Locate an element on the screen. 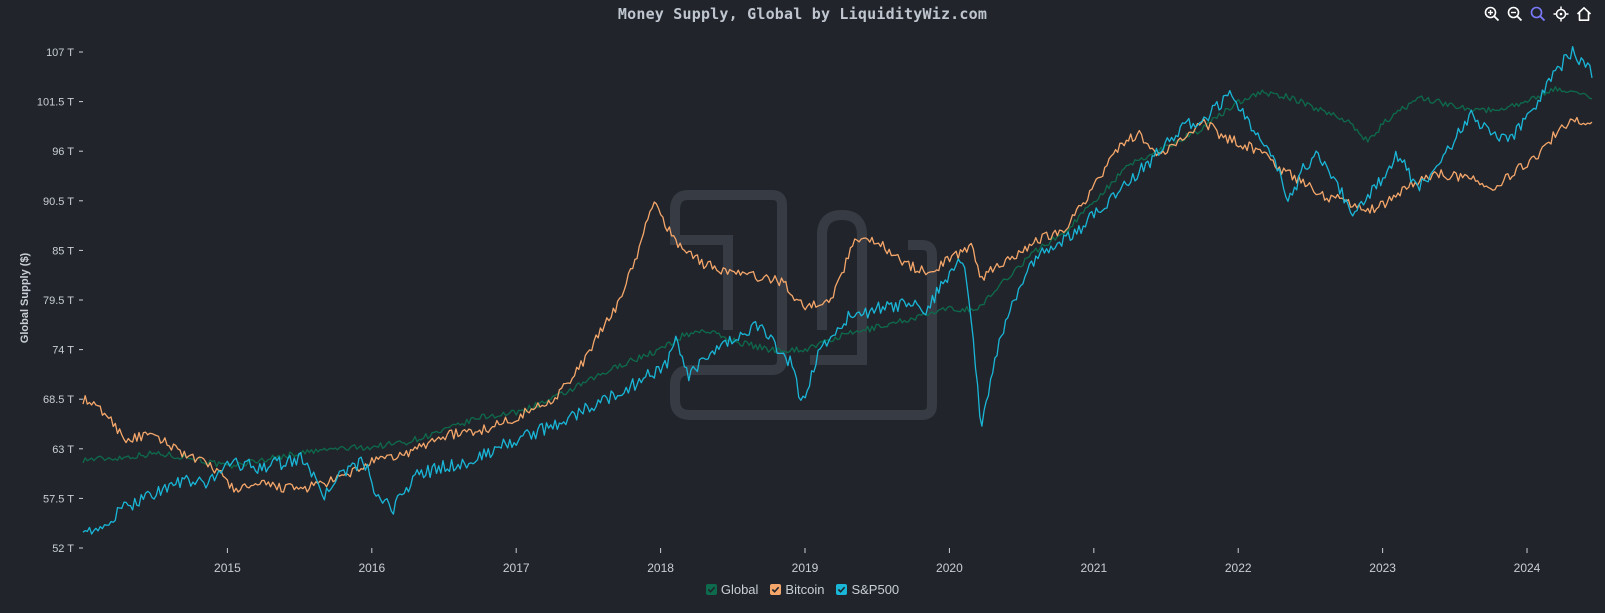 Image resolution: width=1605 pixels, height=613 pixels. y-tick-label: 101.5 T is located at coordinates (55, 103).